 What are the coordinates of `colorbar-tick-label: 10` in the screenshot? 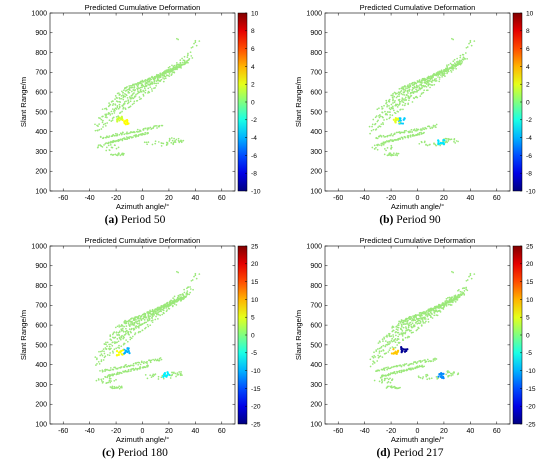 It's located at (530, 13).